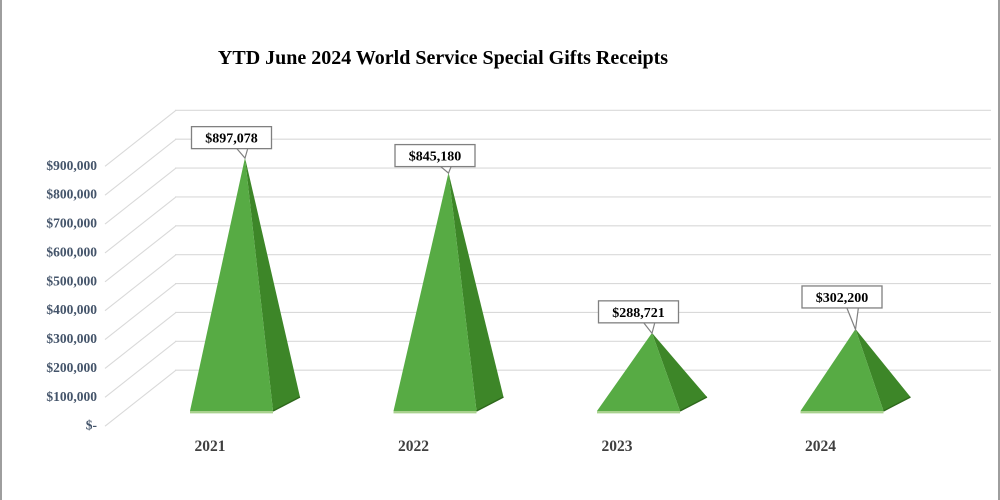 The image size is (1000, 500). Describe the element at coordinates (820, 446) in the screenshot. I see `x-axis-category-label-2024: 2024` at that location.